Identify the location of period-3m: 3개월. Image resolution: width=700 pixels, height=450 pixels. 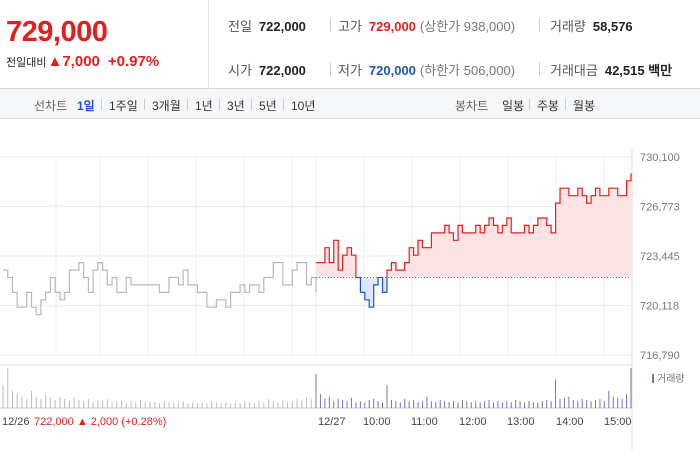
(166, 106).